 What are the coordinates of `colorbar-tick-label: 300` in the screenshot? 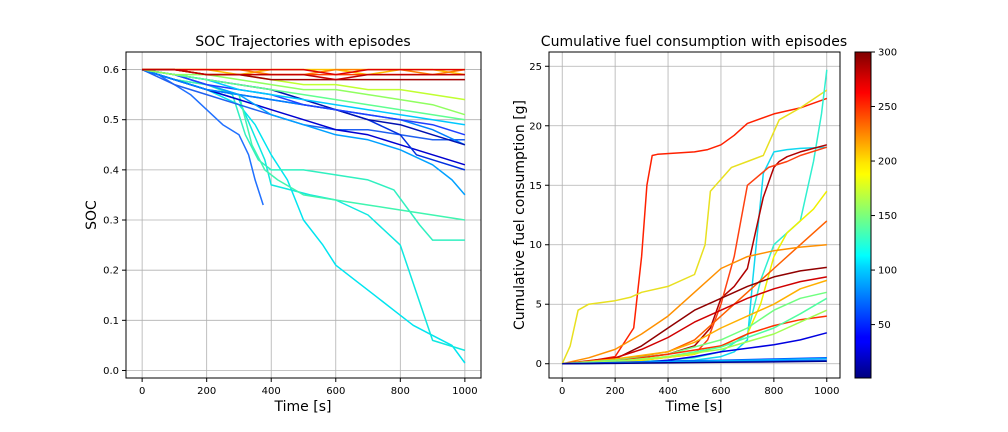 It's located at (887, 53).